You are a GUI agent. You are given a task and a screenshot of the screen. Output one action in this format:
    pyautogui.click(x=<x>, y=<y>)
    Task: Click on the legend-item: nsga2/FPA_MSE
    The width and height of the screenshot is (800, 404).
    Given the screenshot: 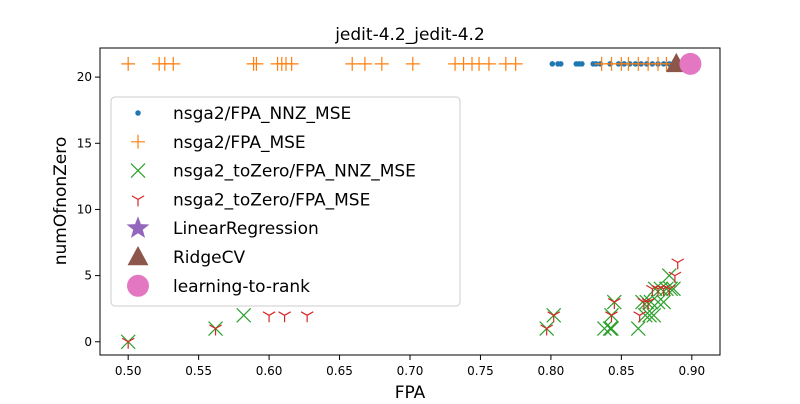 What is the action you would take?
    pyautogui.click(x=218, y=143)
    